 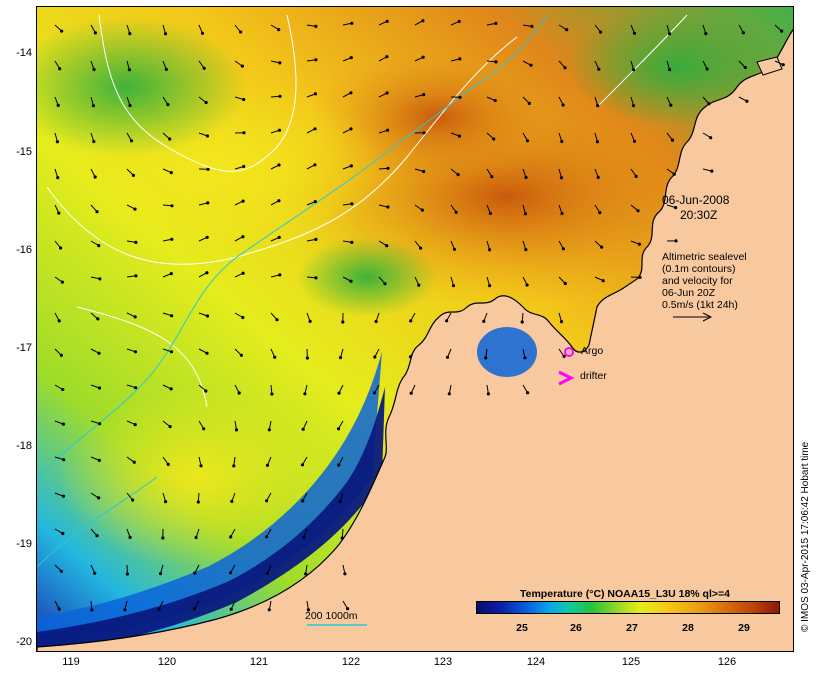 What do you see at coordinates (805, 536) in the screenshot?
I see `credit-label: © IMOS 03-Apr-2015 17:06:42 Hobart time` at bounding box center [805, 536].